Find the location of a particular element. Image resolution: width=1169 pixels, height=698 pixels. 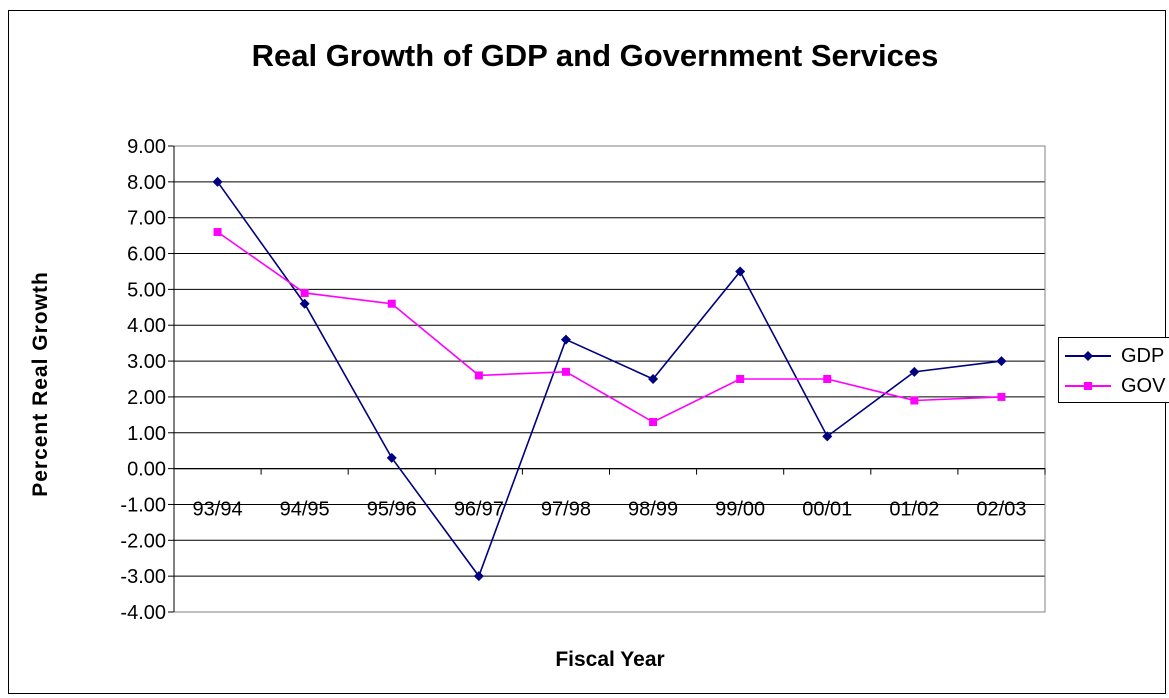

y-tick-label: 0.00 is located at coordinates (146, 470).